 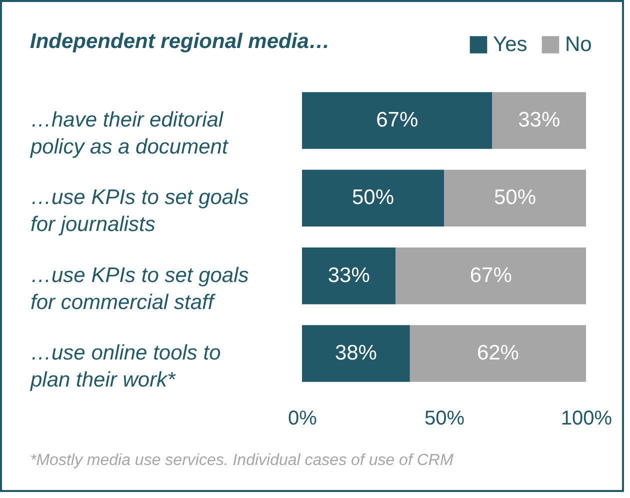 What do you see at coordinates (129, 133) in the screenshot?
I see `y-tick-label: …have their editorial policy as a document` at bounding box center [129, 133].